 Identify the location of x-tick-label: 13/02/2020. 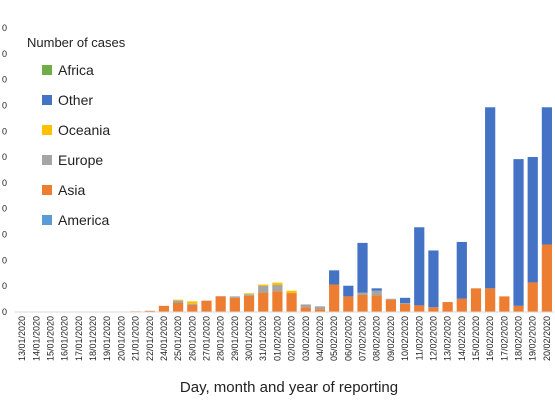
(448, 338).